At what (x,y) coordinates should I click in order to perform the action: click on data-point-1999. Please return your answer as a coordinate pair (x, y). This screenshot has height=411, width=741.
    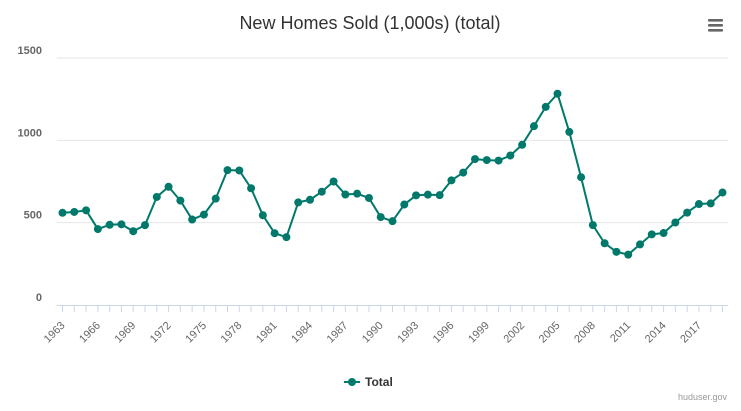
    Looking at the image, I should click on (486, 160).